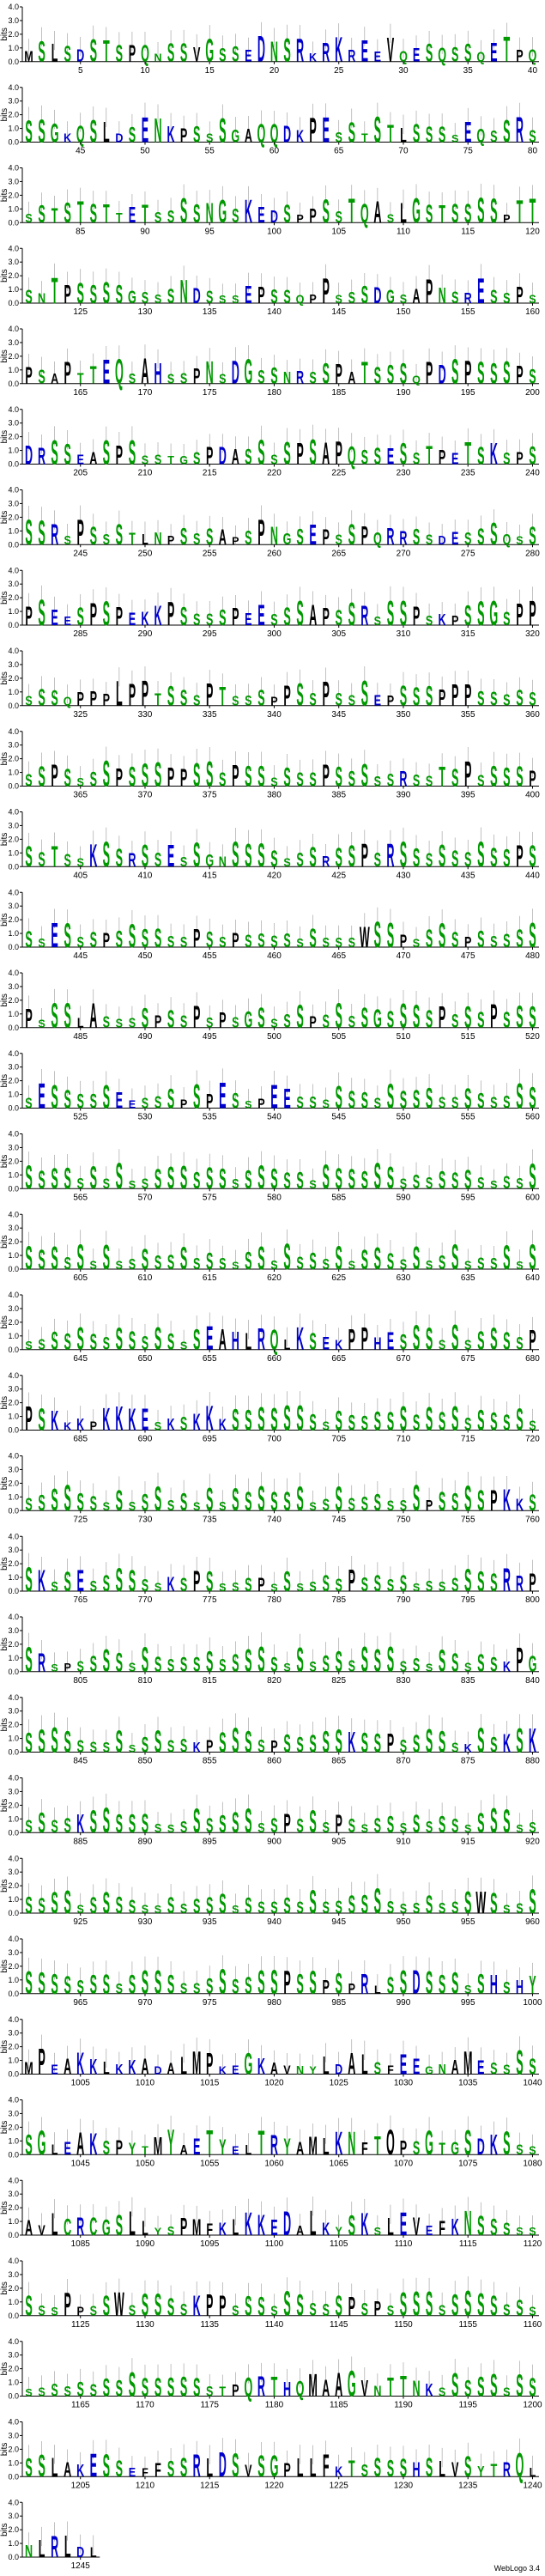 The image size is (545, 2576). I want to click on x-tick-label: 160, so click(532, 312).